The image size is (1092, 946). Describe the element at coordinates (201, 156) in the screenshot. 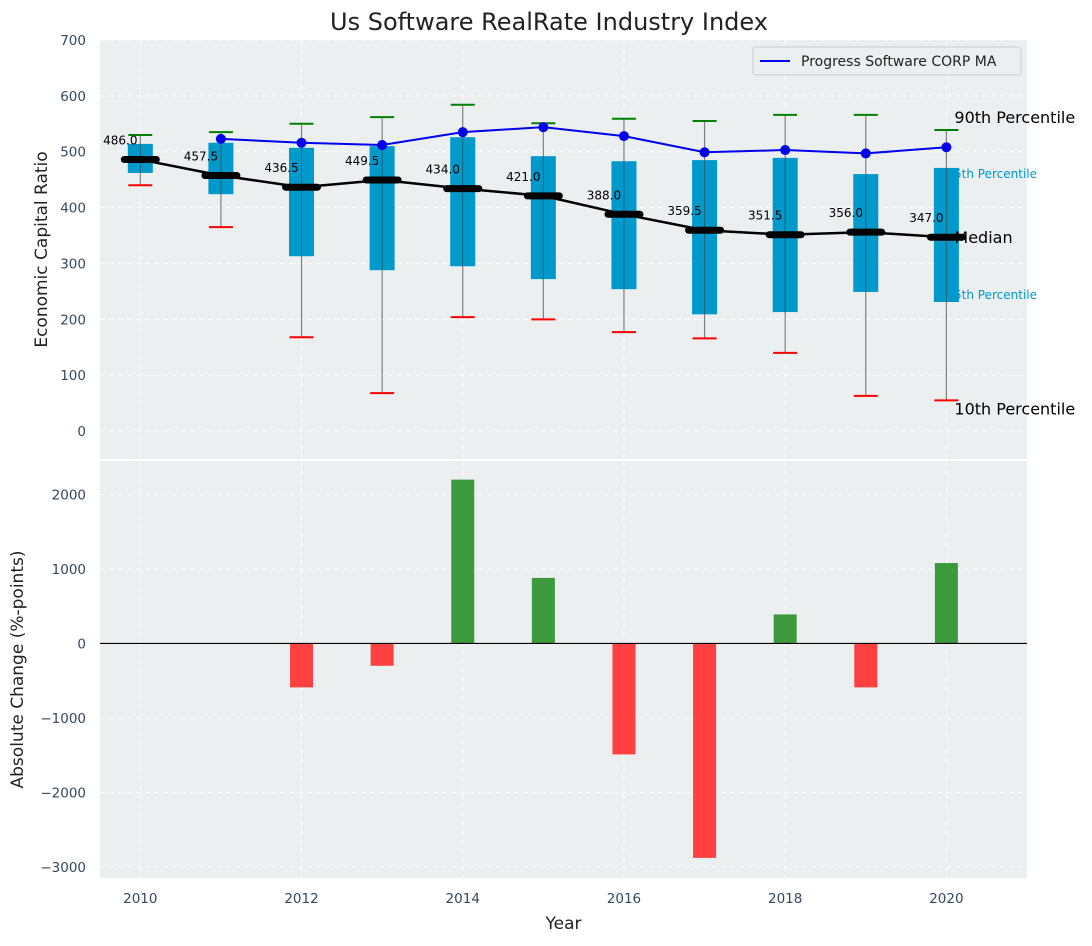

I see `median-data-label: 457.5` at that location.